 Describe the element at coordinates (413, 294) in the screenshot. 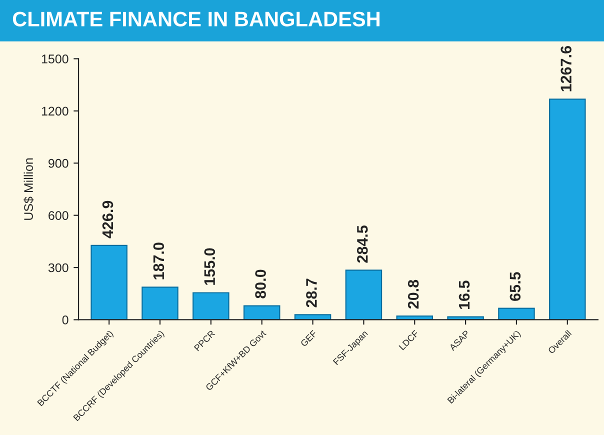

I see `data-label: 20.8` at that location.